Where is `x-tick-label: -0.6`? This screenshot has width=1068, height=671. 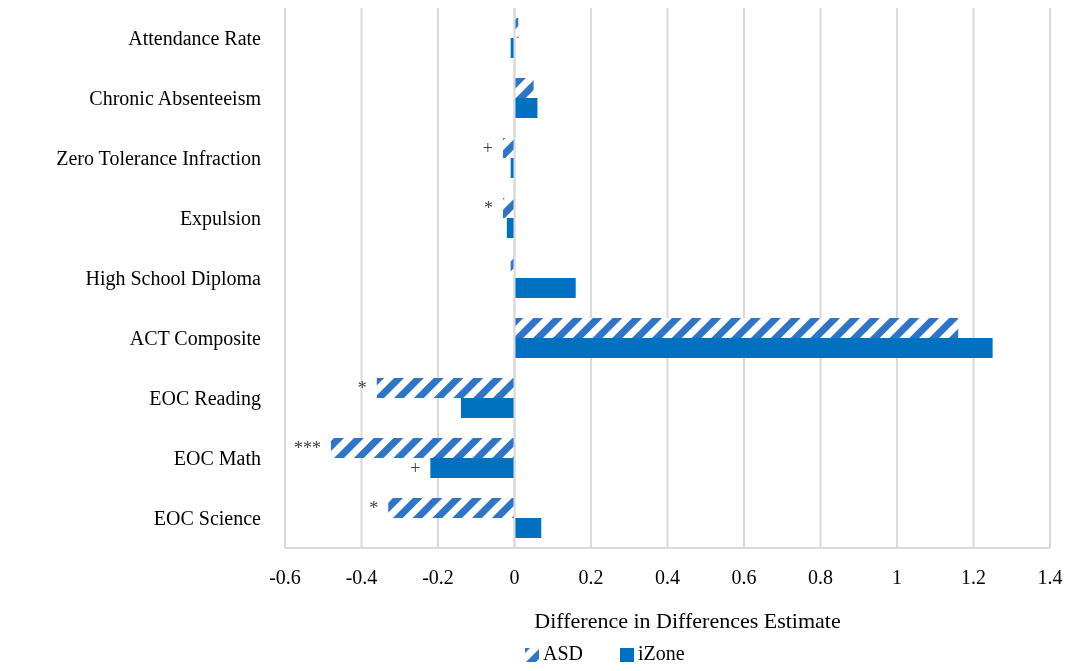
x-tick-label: -0.6 is located at coordinates (285, 577).